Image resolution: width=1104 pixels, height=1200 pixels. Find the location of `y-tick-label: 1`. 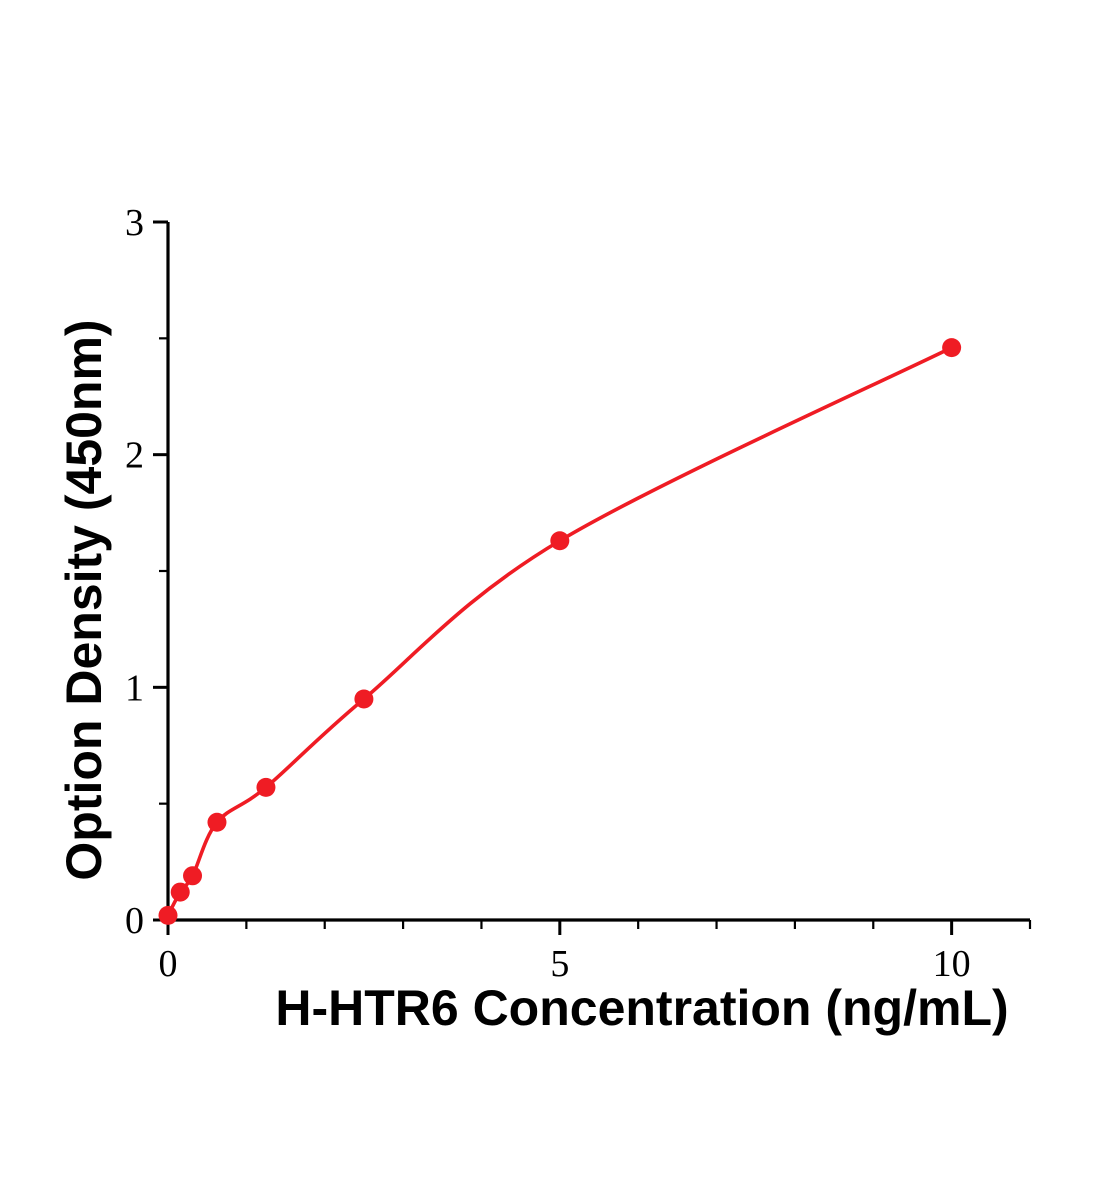

y-tick-label: 1 is located at coordinates (134, 688).